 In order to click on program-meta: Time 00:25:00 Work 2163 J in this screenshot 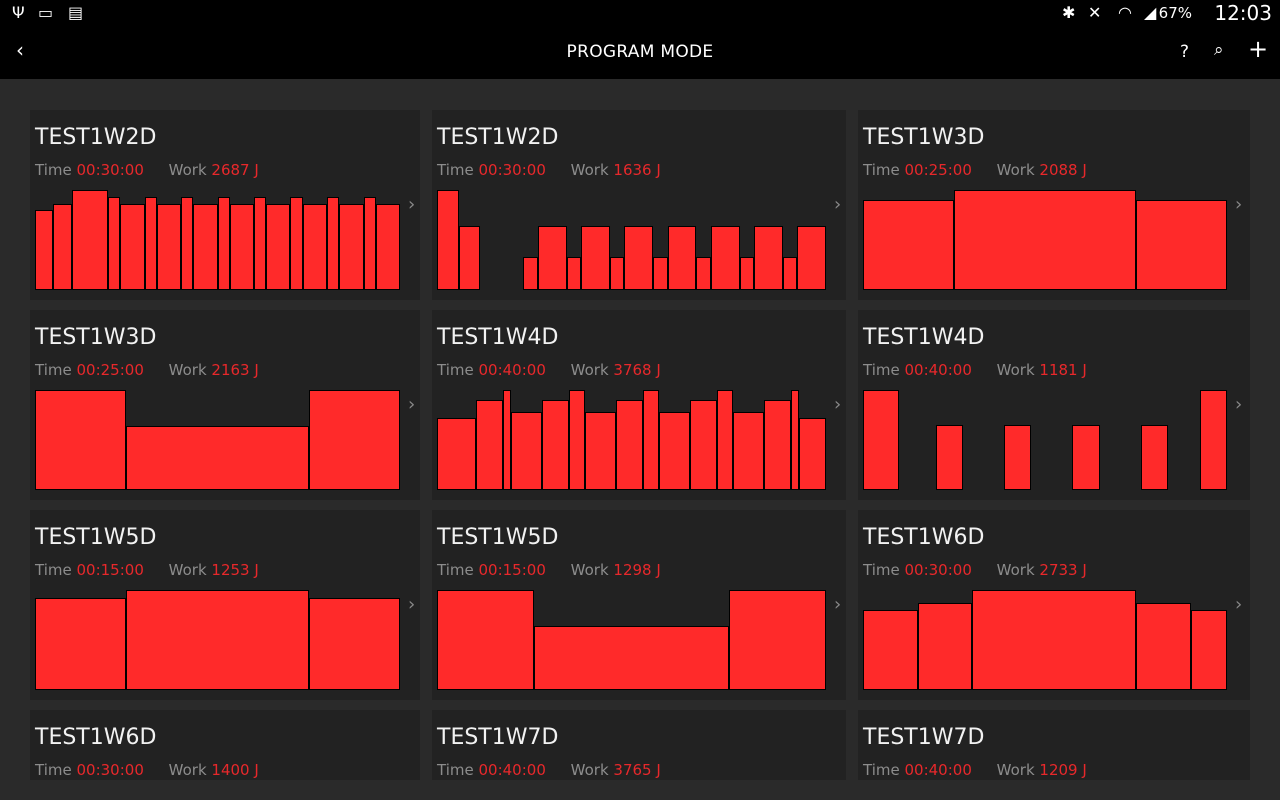, I will do `click(147, 370)`.